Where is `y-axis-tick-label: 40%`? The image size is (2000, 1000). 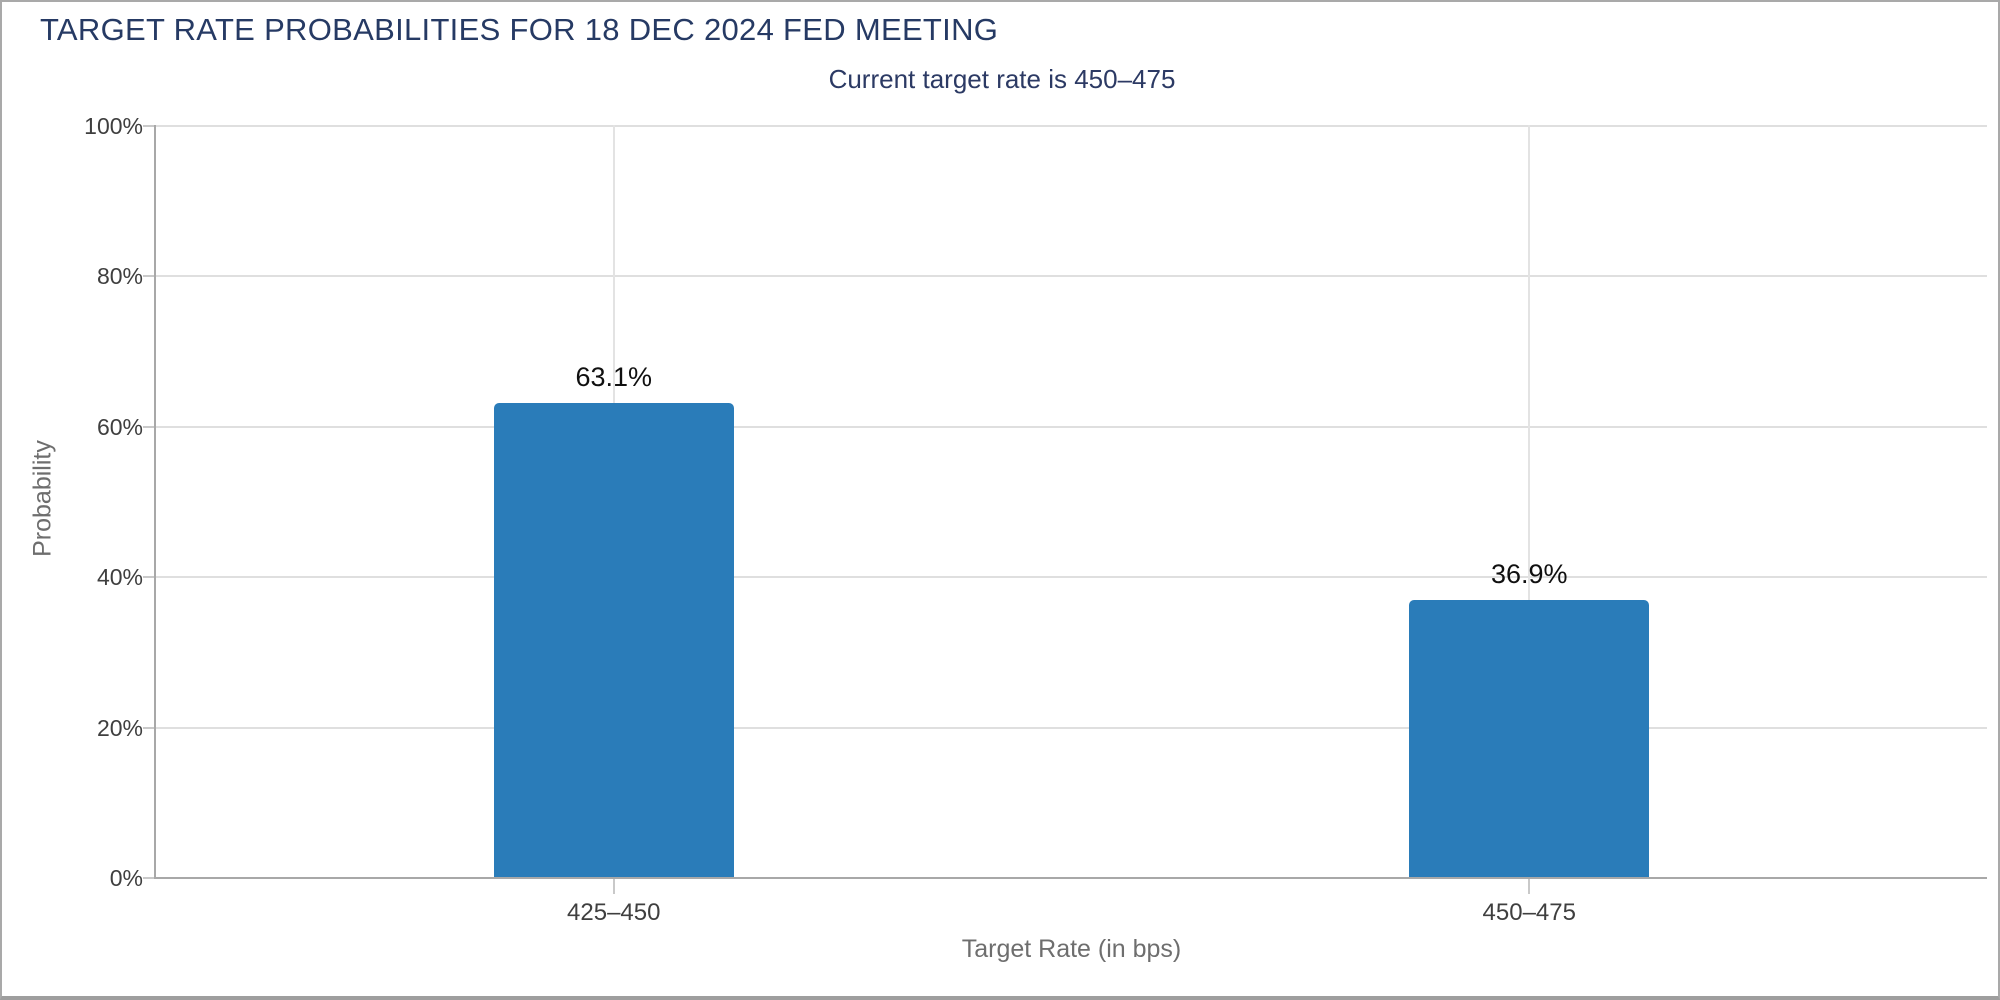
y-axis-tick-label: 40% is located at coordinates (119, 577).